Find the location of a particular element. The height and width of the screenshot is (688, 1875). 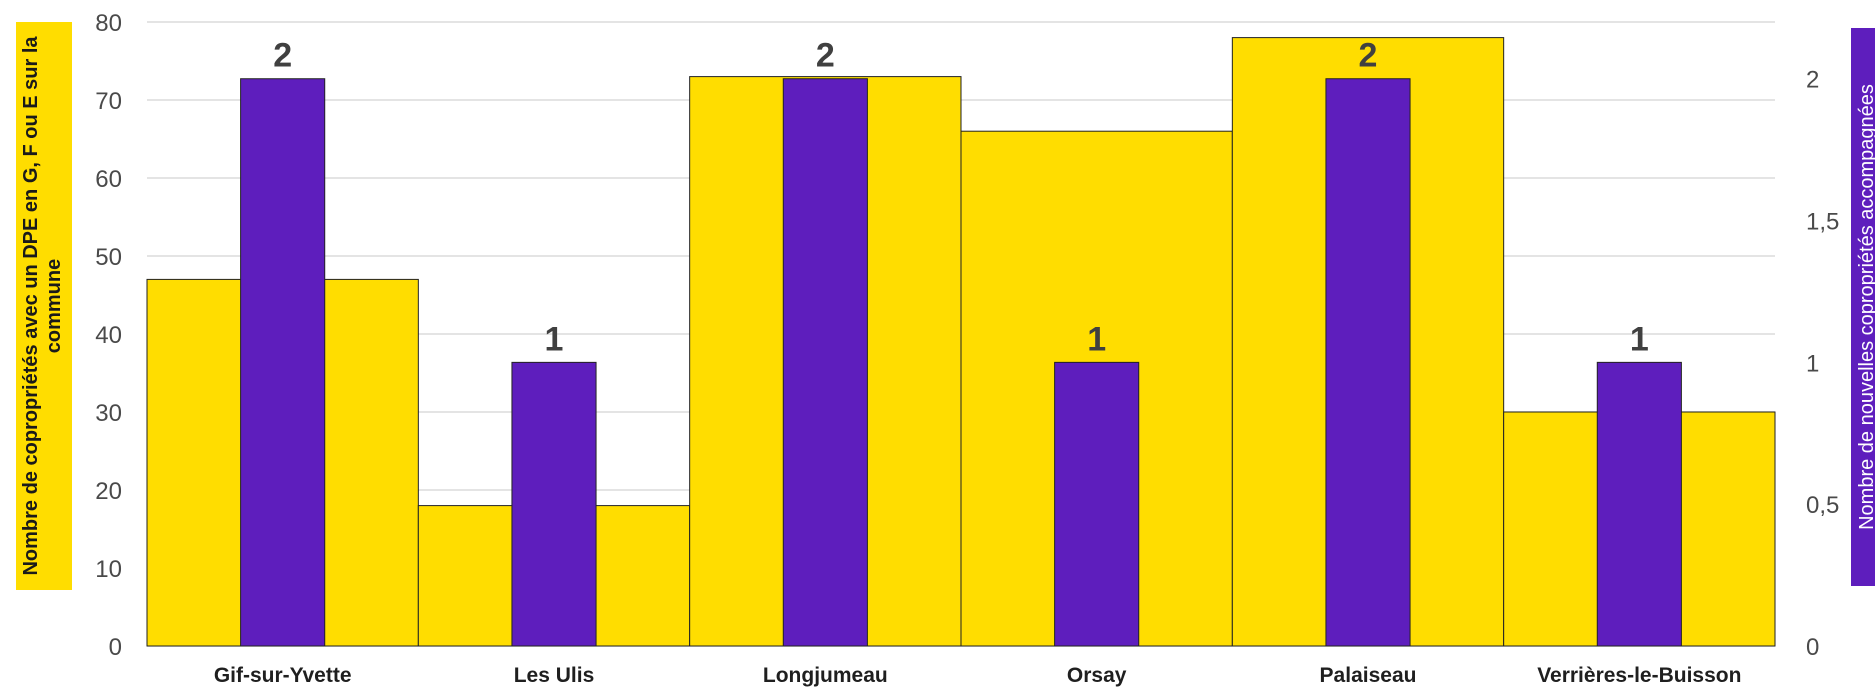

left-tick-label: 20 is located at coordinates (108, 491).